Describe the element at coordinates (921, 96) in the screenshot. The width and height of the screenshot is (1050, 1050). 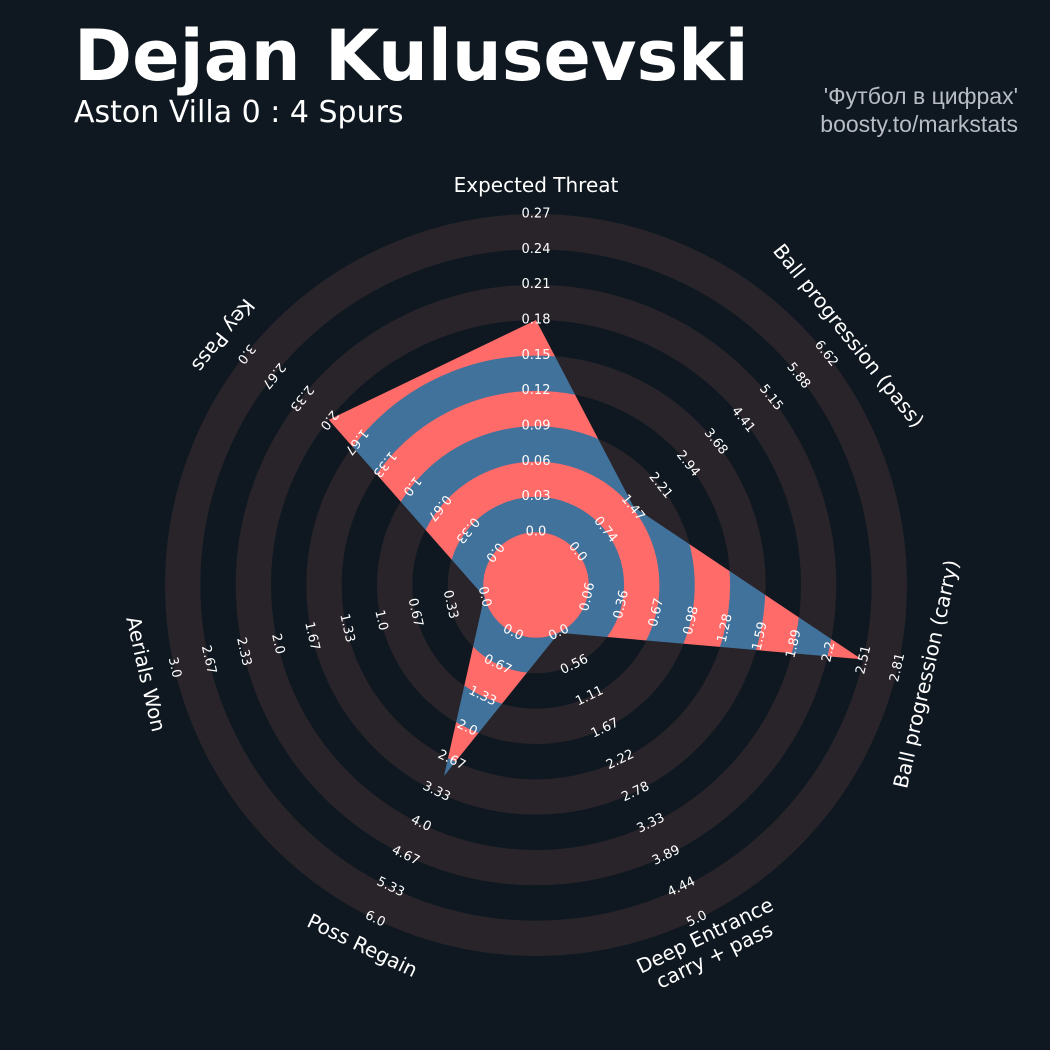
I see `credit: 'Футбол в цифрах'` at that location.